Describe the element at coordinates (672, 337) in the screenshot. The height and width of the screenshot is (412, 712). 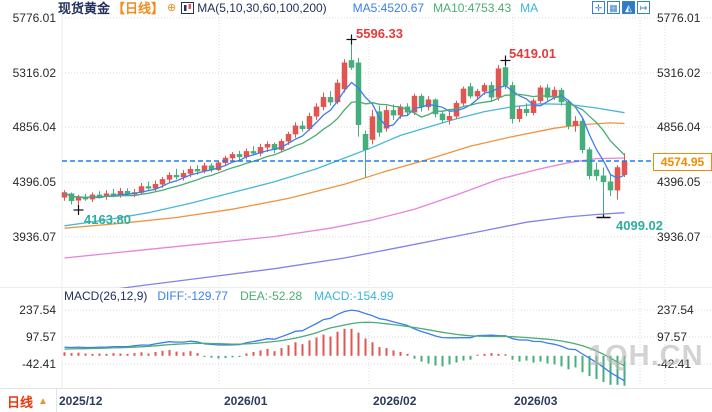
I see `macd-axis-label-right: 97.57` at that location.